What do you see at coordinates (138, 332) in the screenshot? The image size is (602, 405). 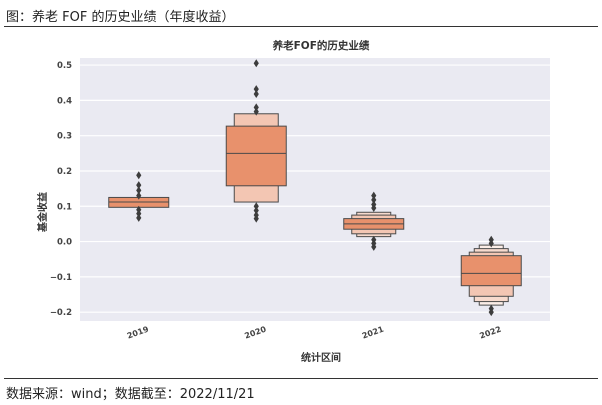 I see `x-tick-label: 2019` at bounding box center [138, 332].